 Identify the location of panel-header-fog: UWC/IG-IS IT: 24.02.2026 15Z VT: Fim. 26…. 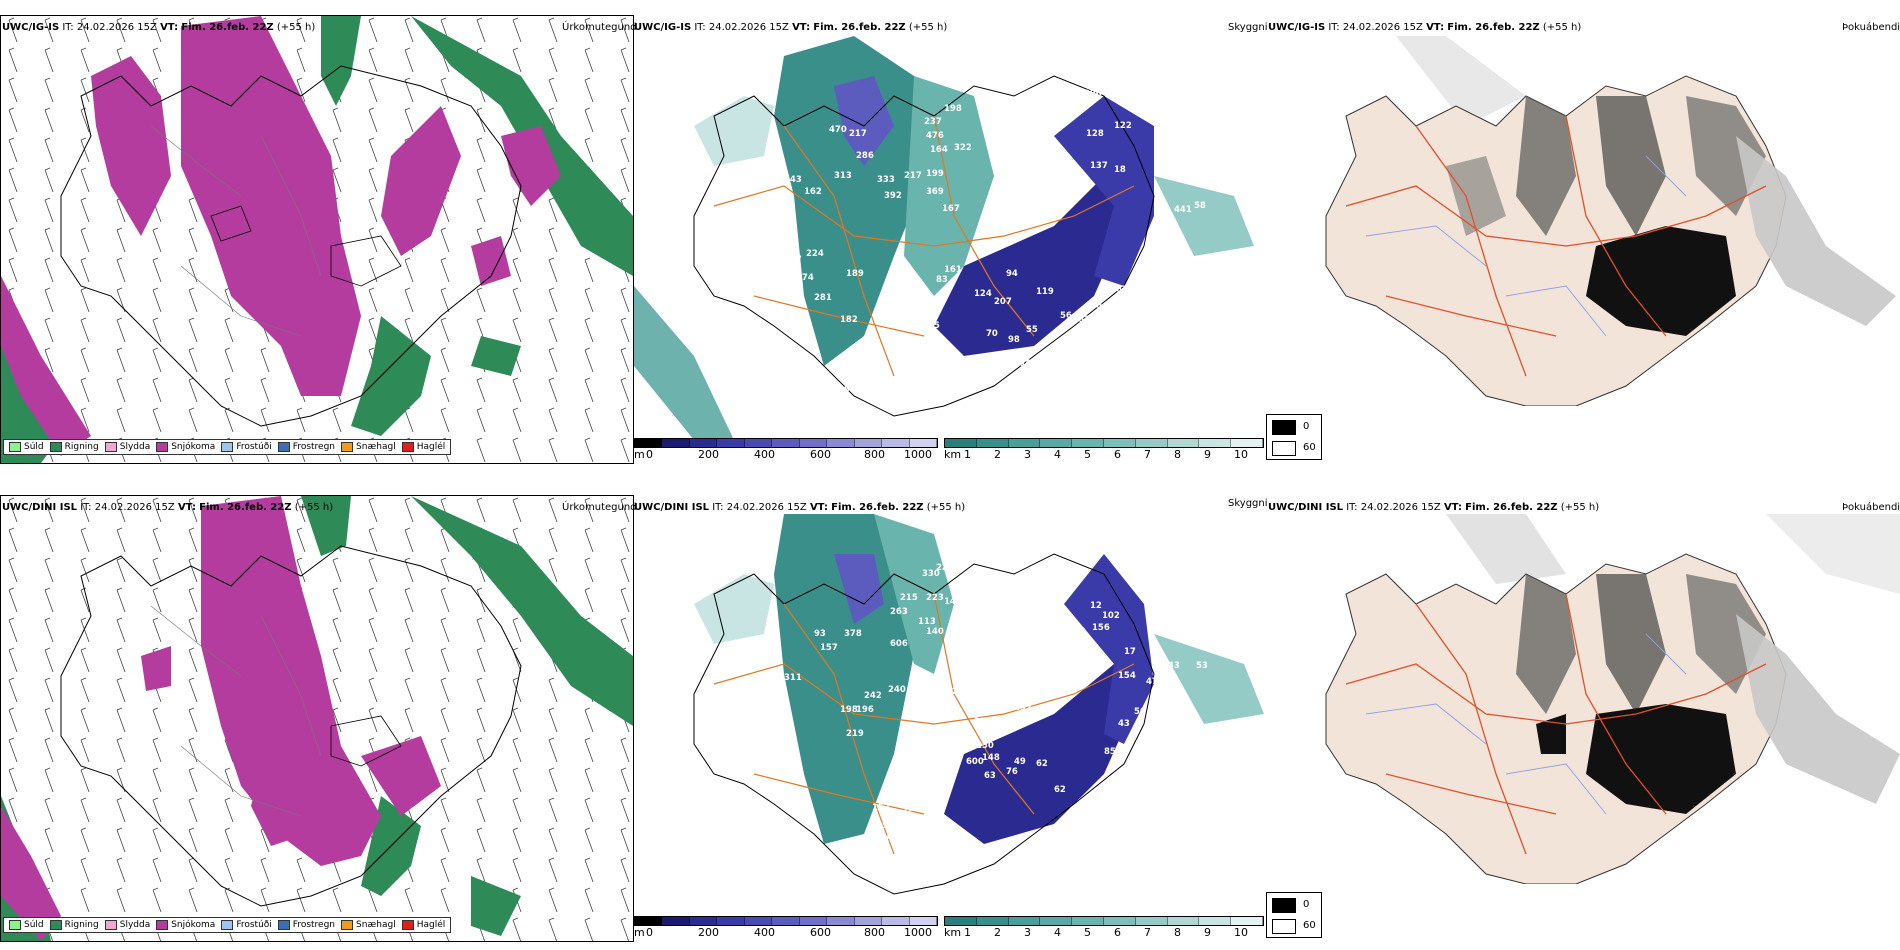
(1424, 27).